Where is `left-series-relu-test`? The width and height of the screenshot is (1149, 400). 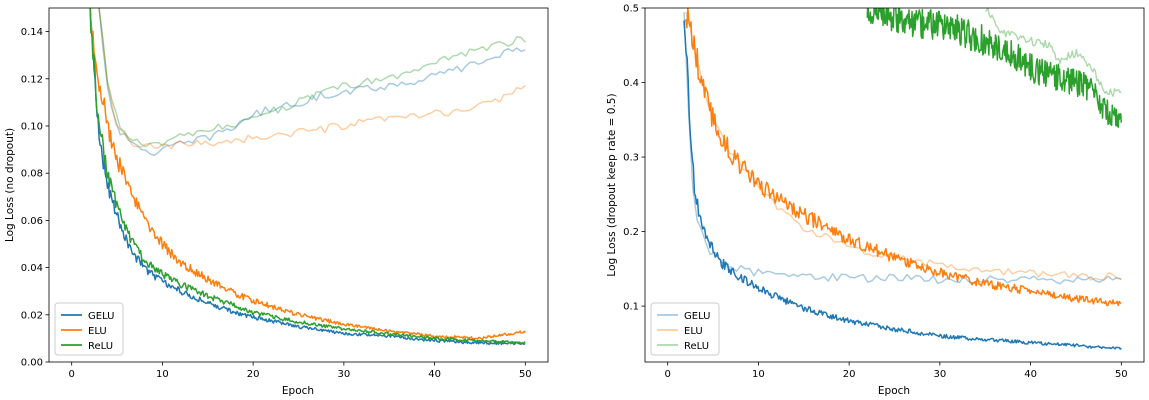 left-series-relu-test is located at coordinates (312, 78).